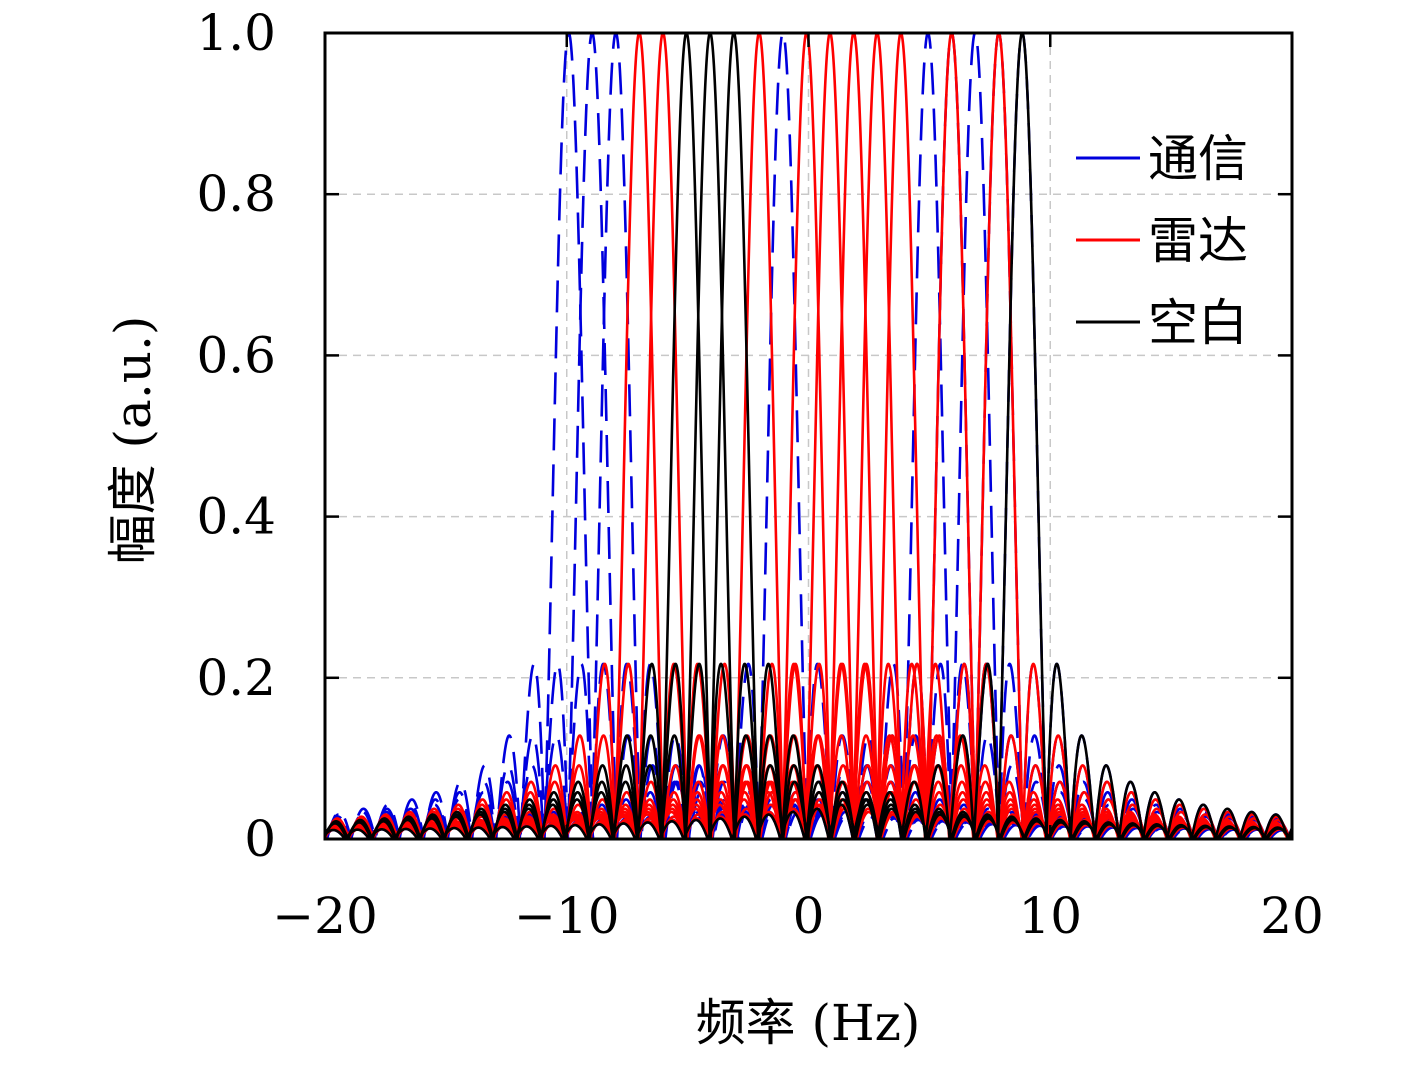 The height and width of the screenshot is (1068, 1417). I want to click on x-tick-labels: −20 −10 0 10 20, so click(798, 916).